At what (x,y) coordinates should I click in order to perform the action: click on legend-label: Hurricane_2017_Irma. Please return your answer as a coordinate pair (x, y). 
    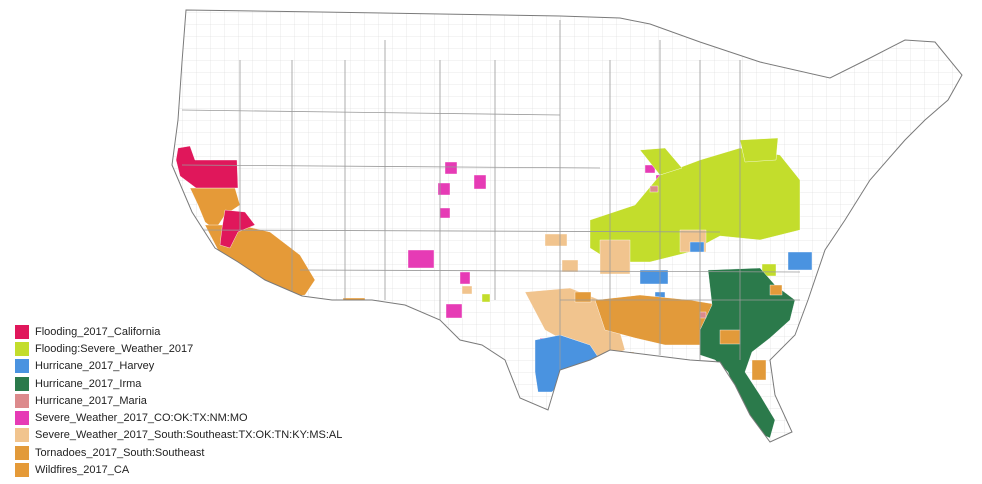
    Looking at the image, I should click on (88, 383).